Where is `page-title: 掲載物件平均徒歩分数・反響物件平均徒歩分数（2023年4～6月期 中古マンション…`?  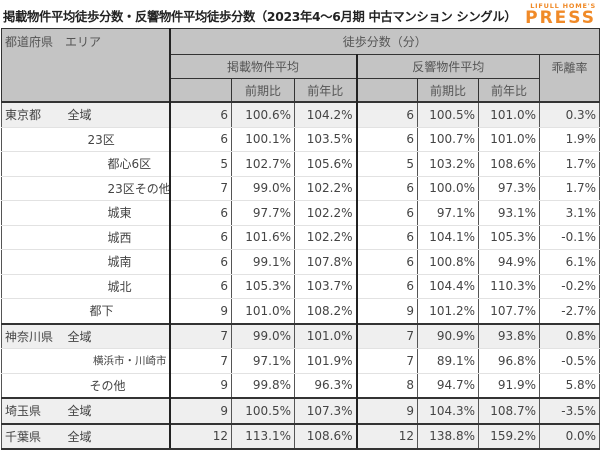
page-title: 掲載物件平均徒歩分数・反響物件平均徒歩分数（2023年4～6月期 中古マンション… is located at coordinates (260, 17).